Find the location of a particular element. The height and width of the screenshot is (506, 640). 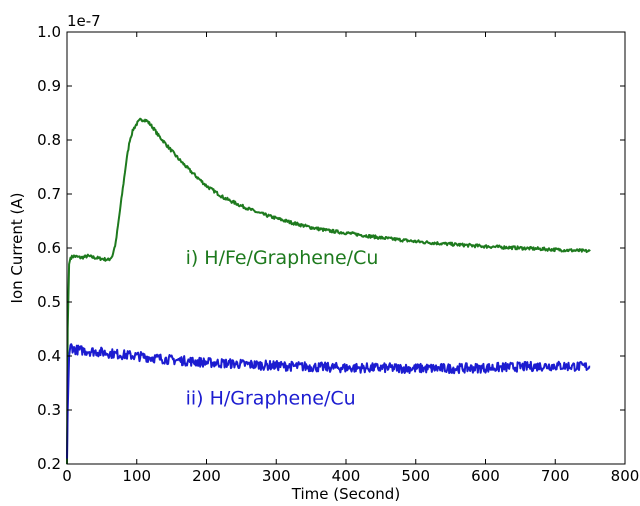

y-offset-label: 1e-7 is located at coordinates (84, 21).